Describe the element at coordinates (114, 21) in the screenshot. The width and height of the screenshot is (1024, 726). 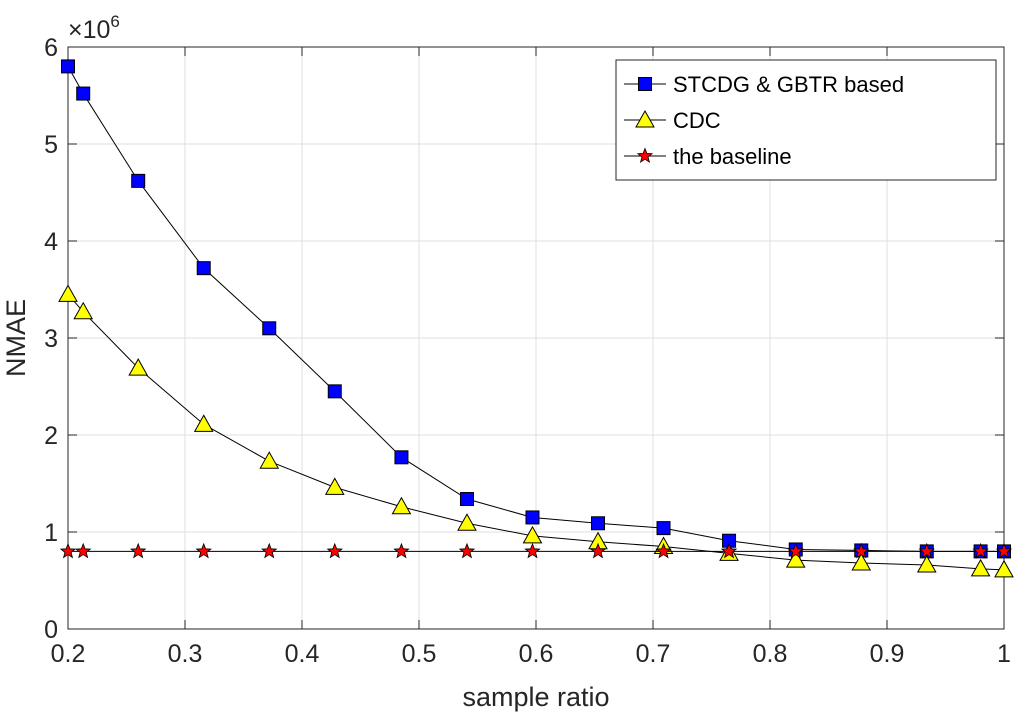
I see `y-exponent-power: 6` at that location.